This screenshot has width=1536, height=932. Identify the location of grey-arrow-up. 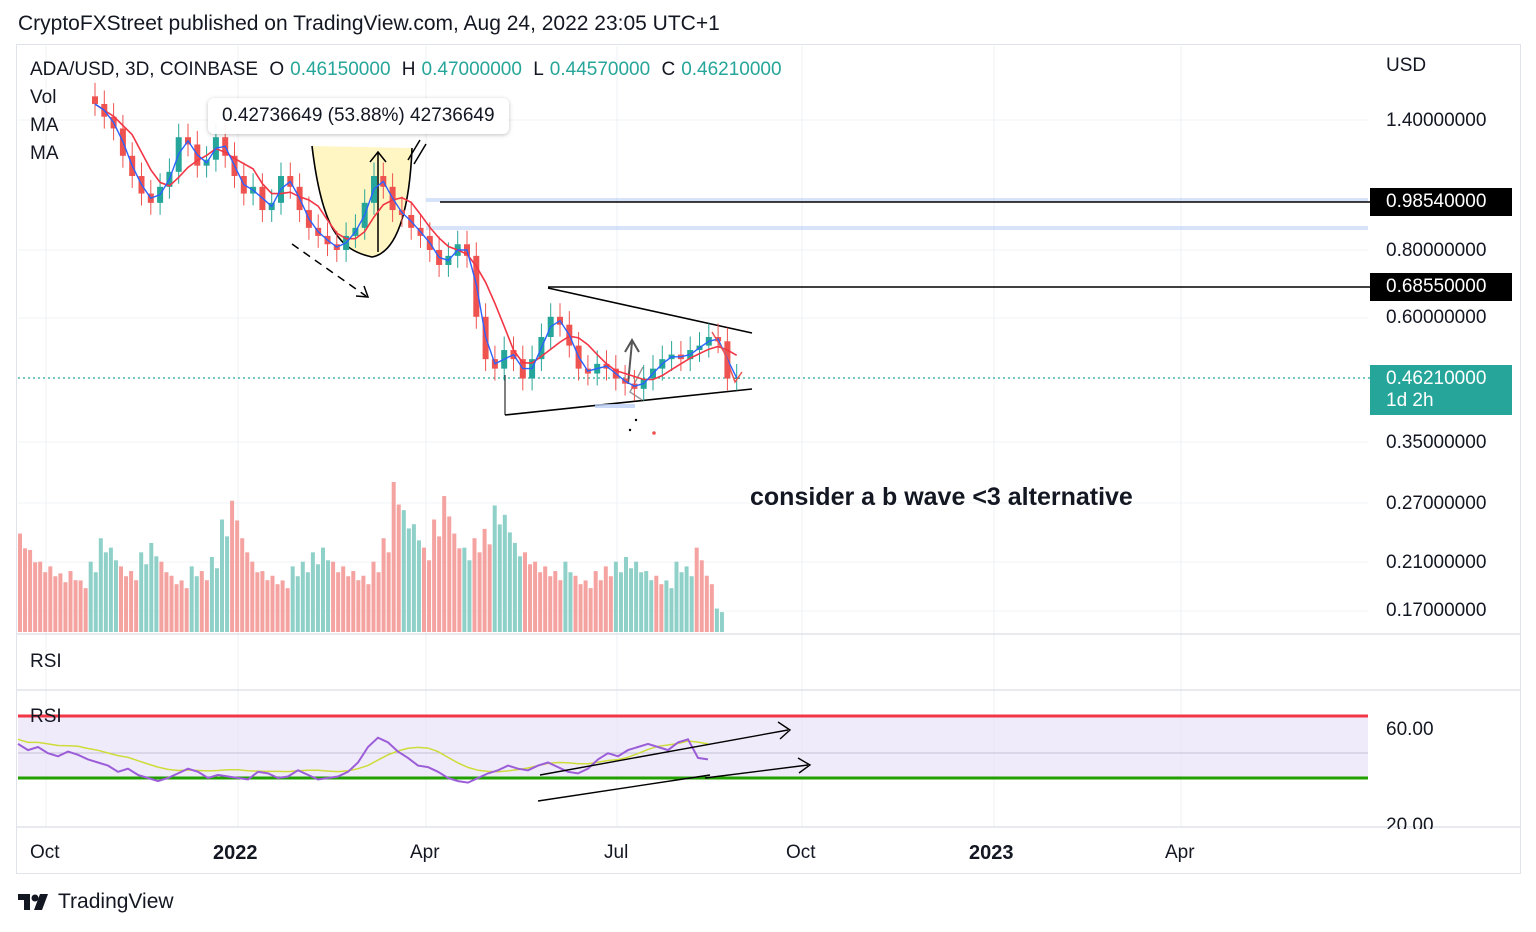
(632, 361).